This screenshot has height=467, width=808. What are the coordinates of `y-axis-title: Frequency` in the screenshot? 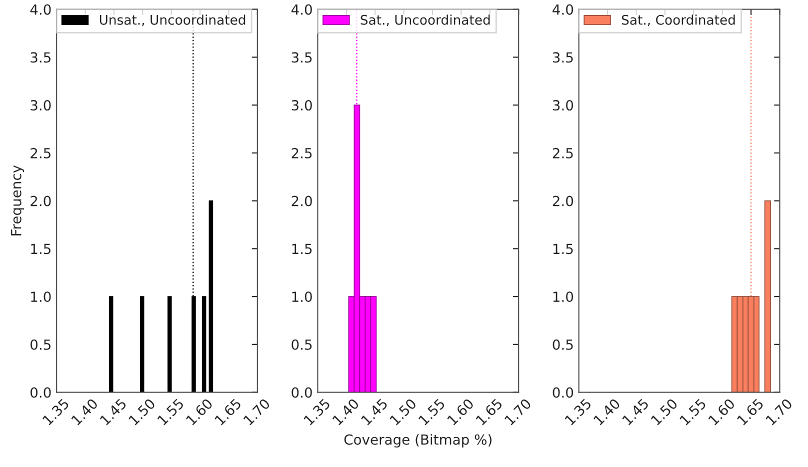 It's located at (17, 200).